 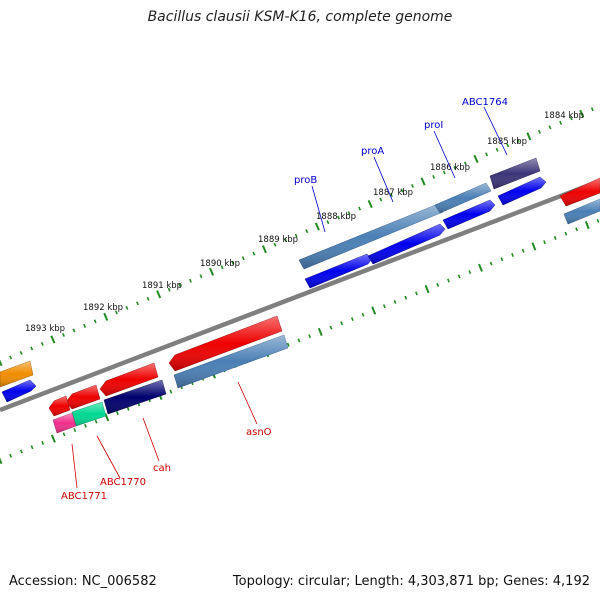 I want to click on kbp-label: 1886 kbp, so click(x=450, y=168).